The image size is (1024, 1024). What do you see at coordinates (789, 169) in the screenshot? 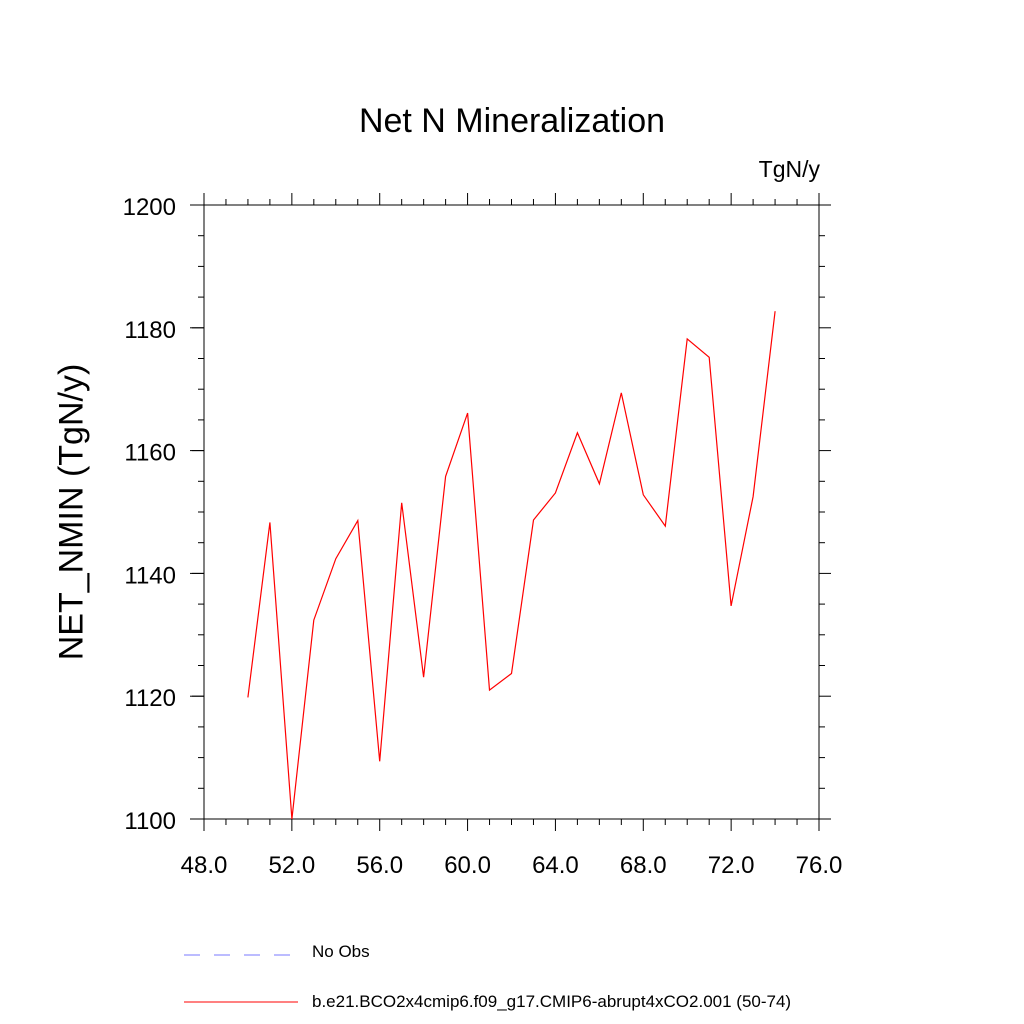
I see `units-label: TgN/y` at bounding box center [789, 169].